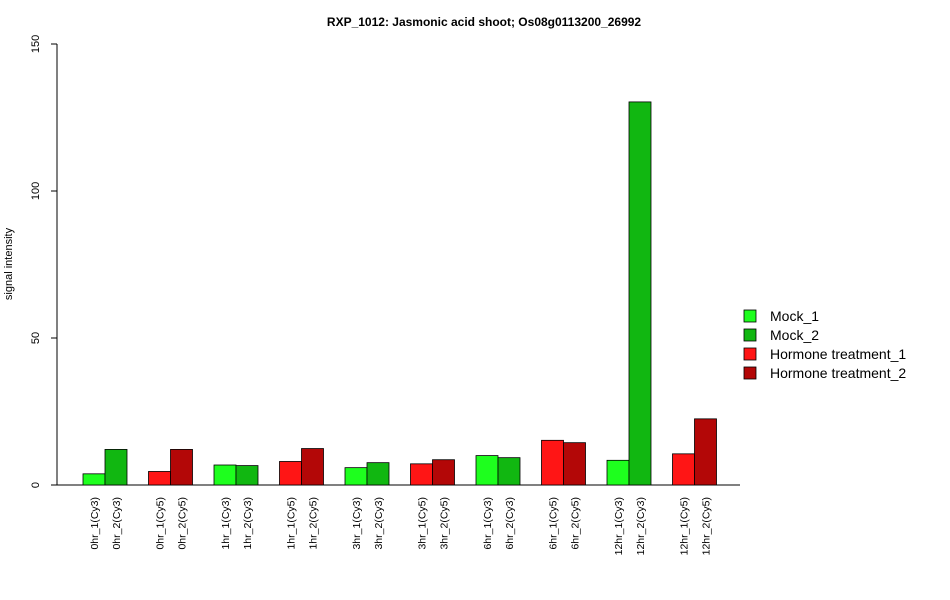 The image size is (950, 600). Describe the element at coordinates (619, 526) in the screenshot. I see `x-tick-label: 12hr_1(Cy3)` at that location.